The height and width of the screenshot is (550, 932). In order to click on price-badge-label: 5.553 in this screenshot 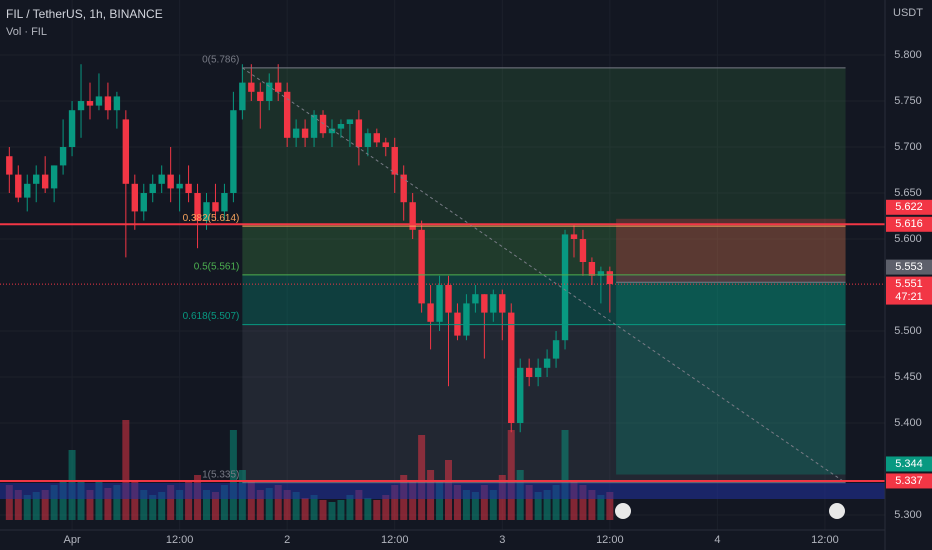, I will do `click(909, 267)`.